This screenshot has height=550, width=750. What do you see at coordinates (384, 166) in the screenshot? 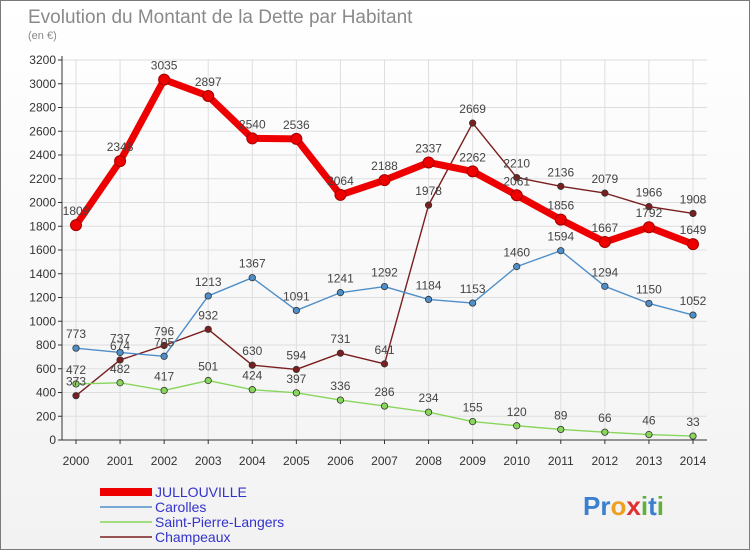
I see `data-label: 2188` at bounding box center [384, 166].